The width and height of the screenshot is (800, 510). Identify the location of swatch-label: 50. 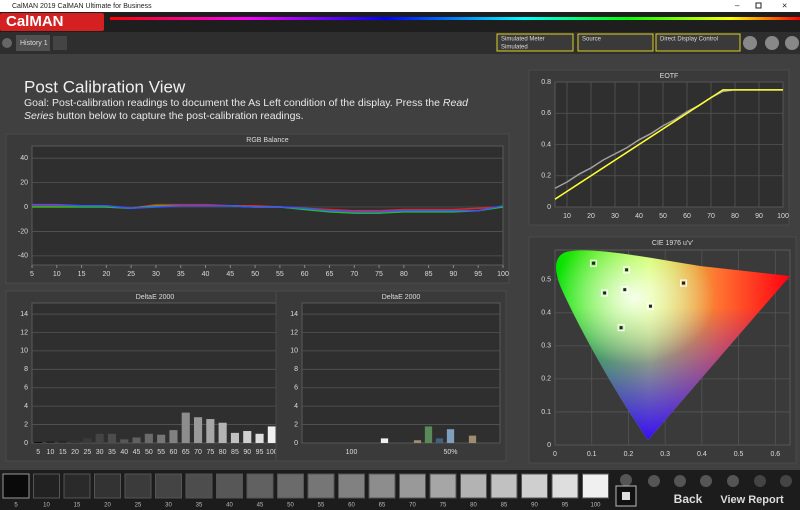
(290, 506).